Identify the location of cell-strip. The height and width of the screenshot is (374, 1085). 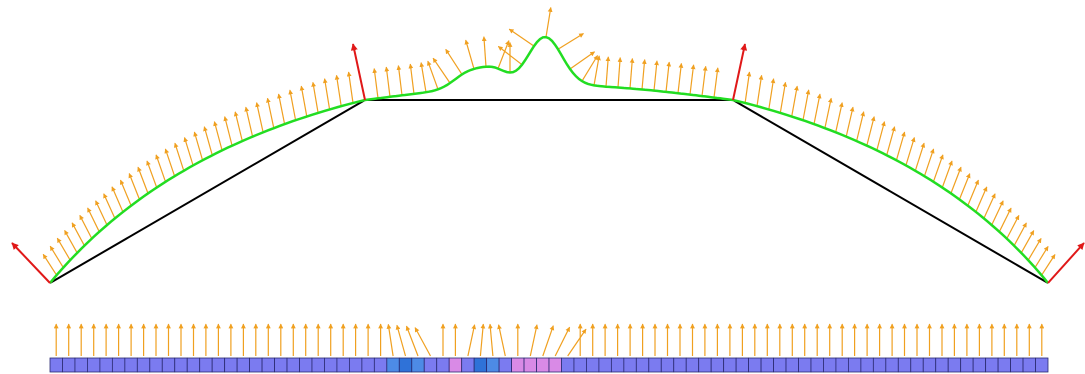
(549, 365).